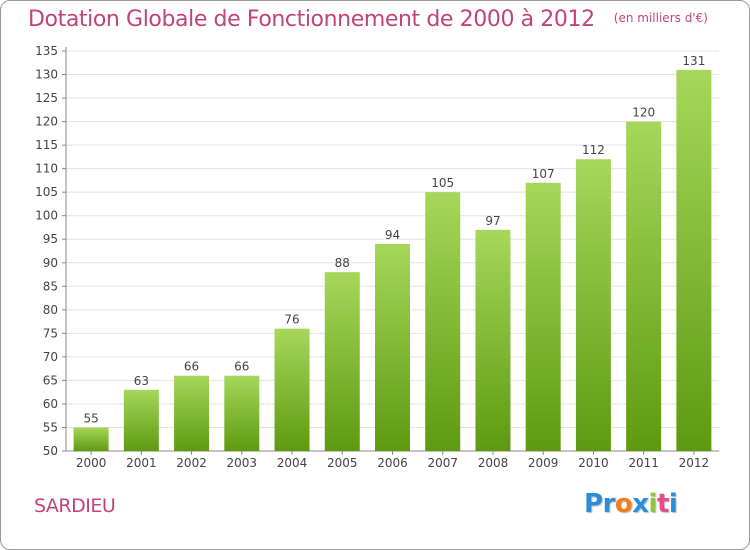  I want to click on y-tick-label: 60, so click(50, 404).